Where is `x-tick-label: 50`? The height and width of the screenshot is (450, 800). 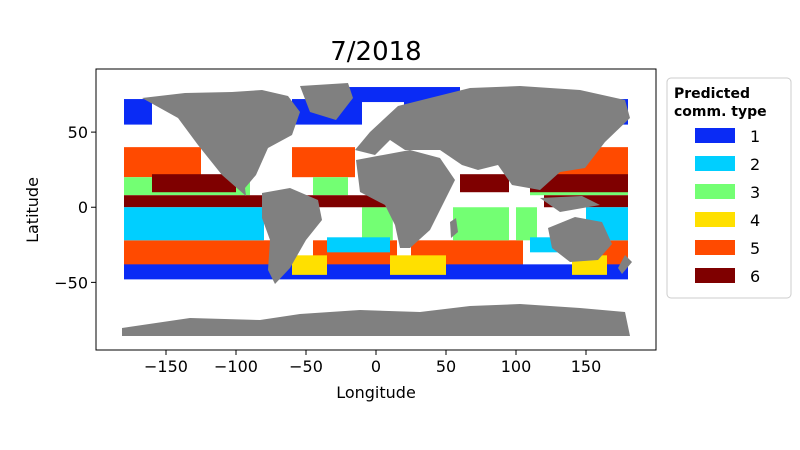 x-tick-label: 50 is located at coordinates (446, 366).